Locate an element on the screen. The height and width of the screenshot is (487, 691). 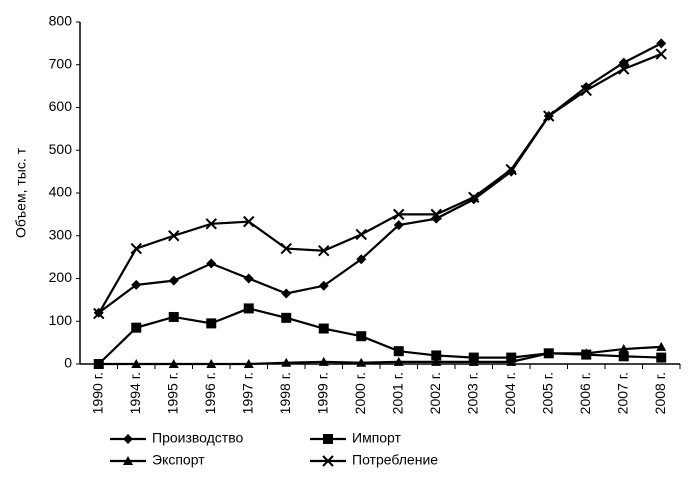
legend-item: Экспорт is located at coordinates (157, 460).